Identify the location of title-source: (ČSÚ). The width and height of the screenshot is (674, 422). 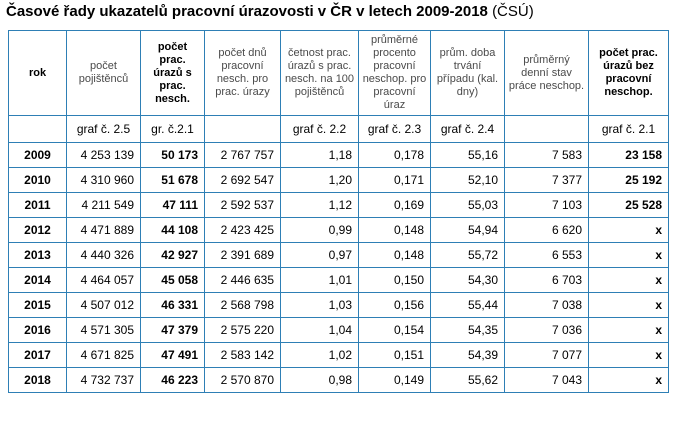
(513, 11).